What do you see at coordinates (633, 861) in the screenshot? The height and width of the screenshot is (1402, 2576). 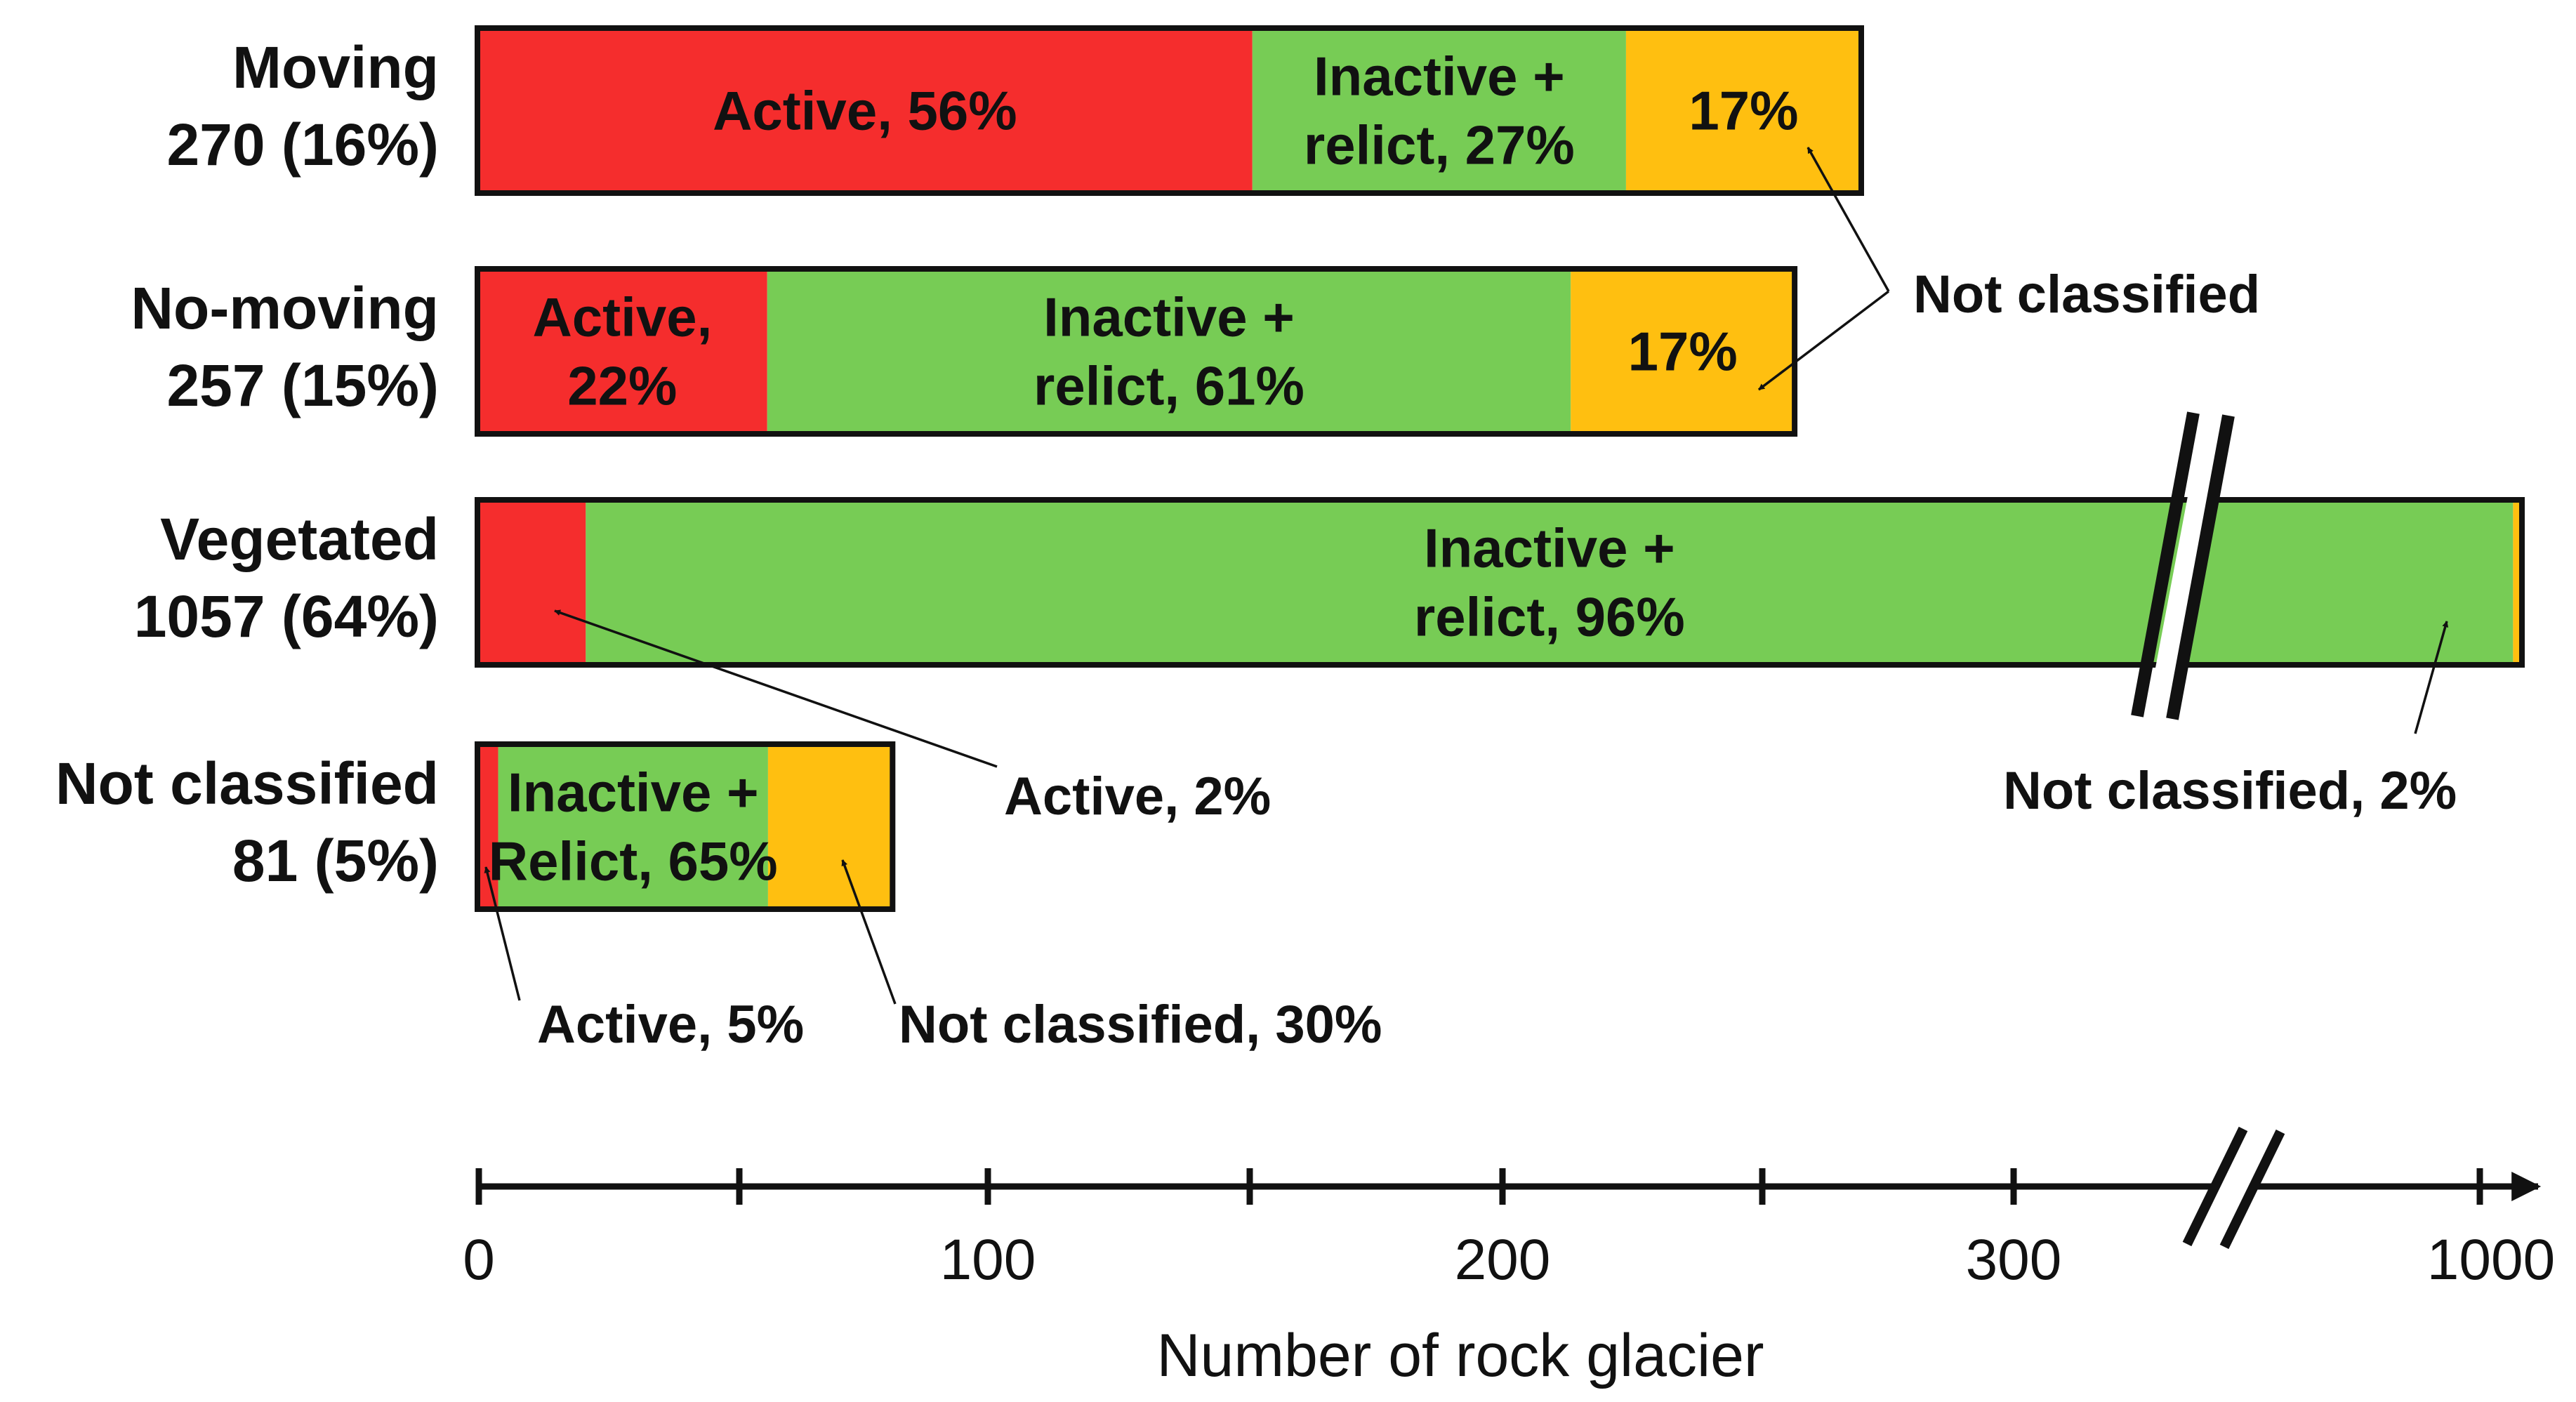 I see `segment-label-not-classified-inactive: Relict, 65%` at bounding box center [633, 861].